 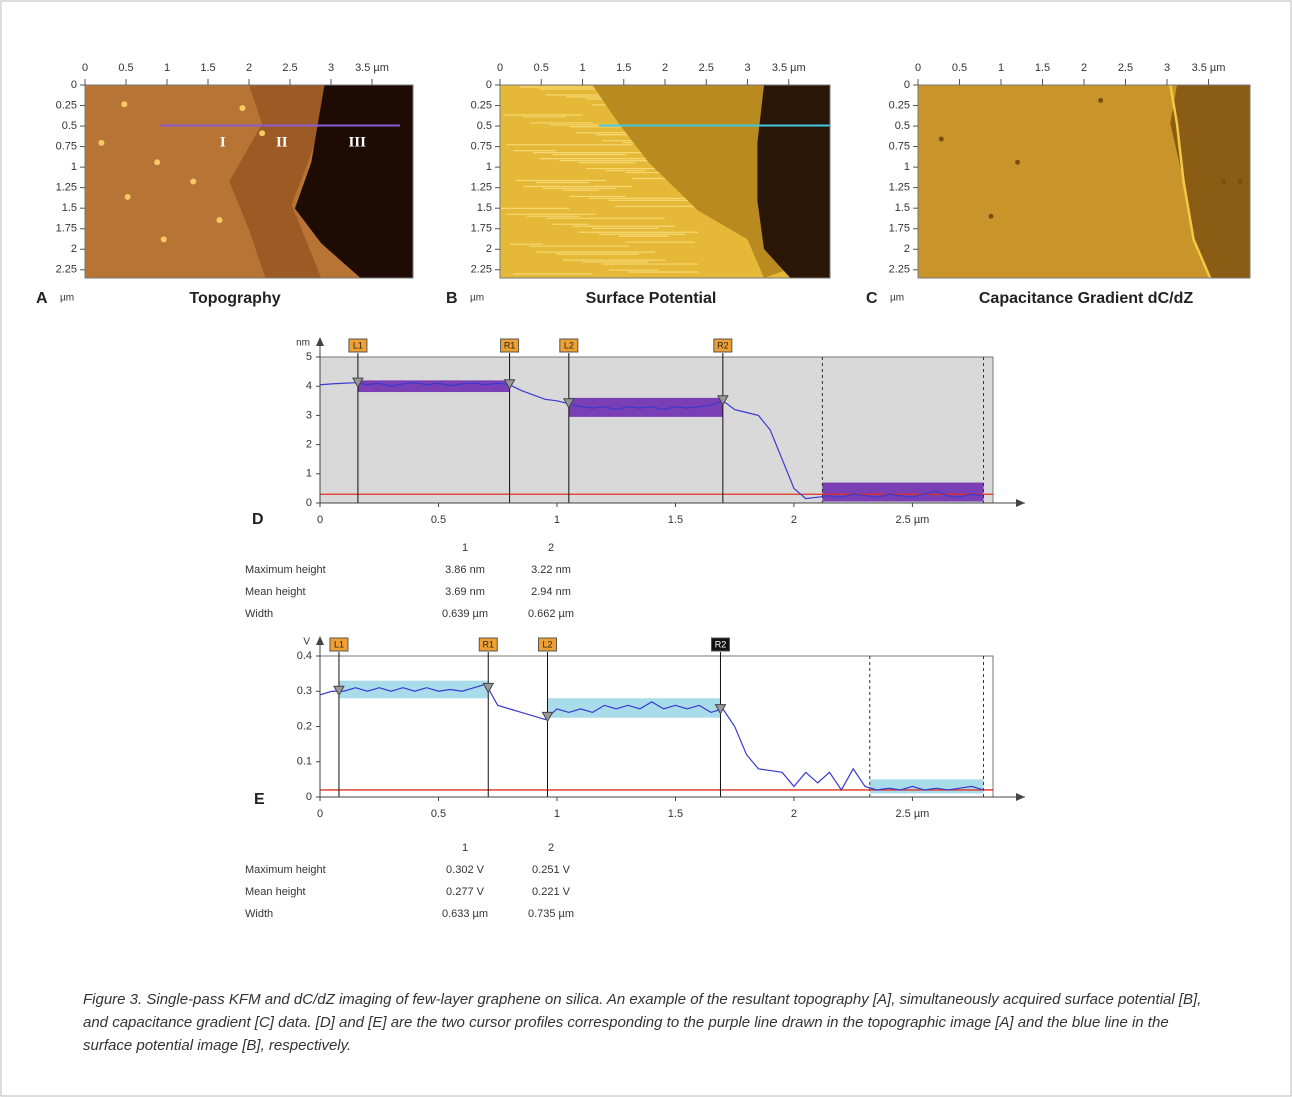 What do you see at coordinates (304, 762) in the screenshot?
I see `y-tick-label: 0.1` at bounding box center [304, 762].